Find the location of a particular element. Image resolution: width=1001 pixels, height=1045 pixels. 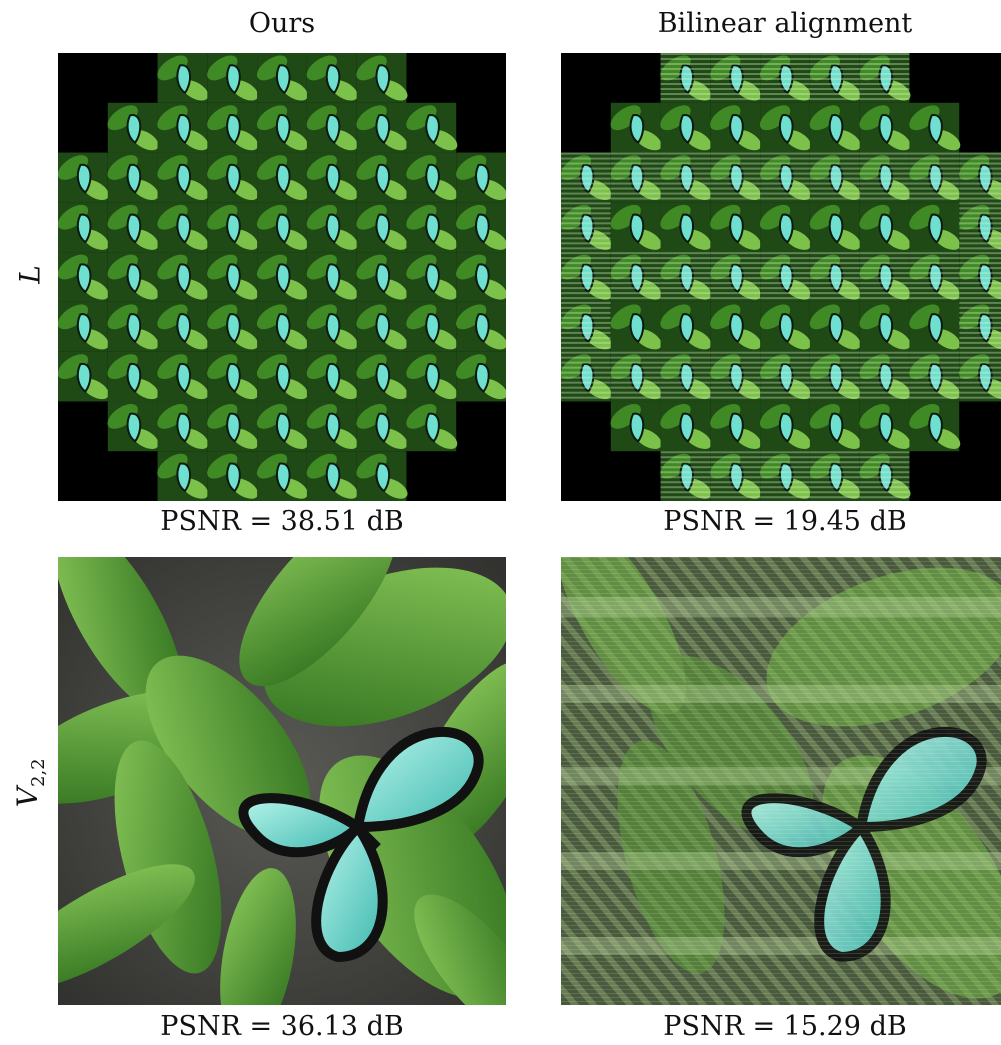

row-label-V22: V2,2 is located at coordinates (30, 783).